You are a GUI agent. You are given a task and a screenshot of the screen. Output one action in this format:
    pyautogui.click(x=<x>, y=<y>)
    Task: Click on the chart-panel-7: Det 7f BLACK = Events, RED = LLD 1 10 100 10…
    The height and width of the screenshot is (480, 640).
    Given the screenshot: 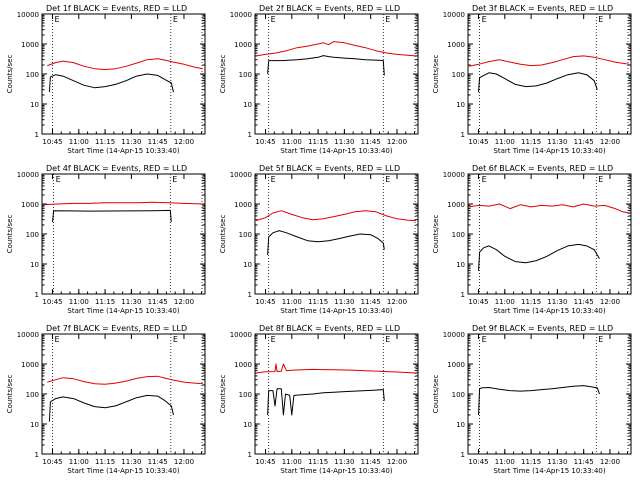 What is the action you would take?
    pyautogui.click(x=106, y=399)
    